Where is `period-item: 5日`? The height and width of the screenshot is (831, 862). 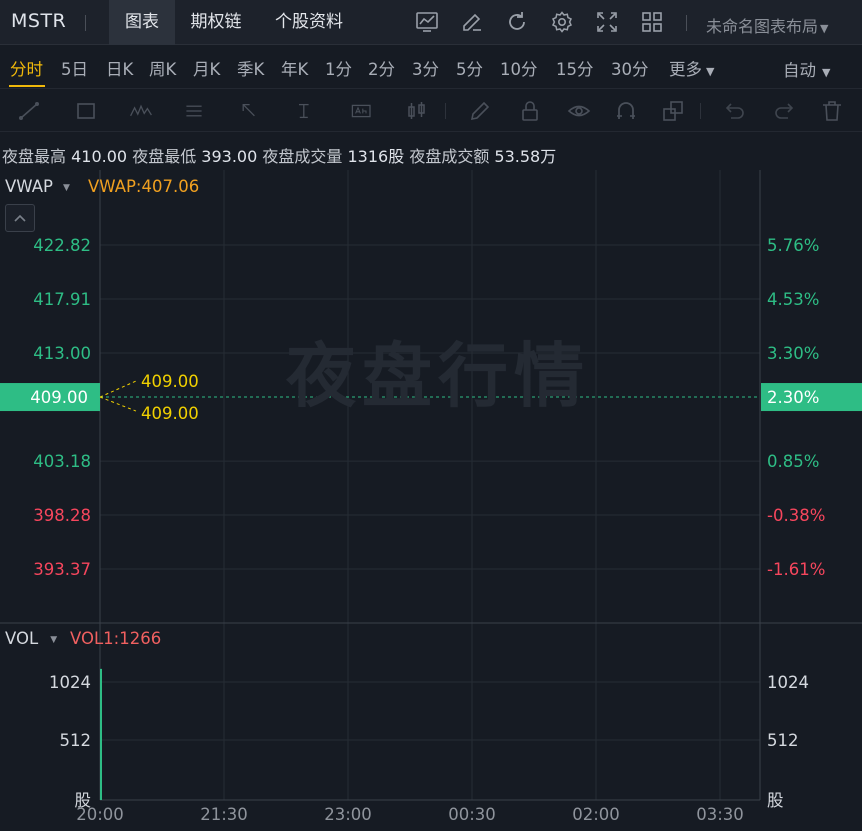
period-item: 5日 is located at coordinates (74, 69).